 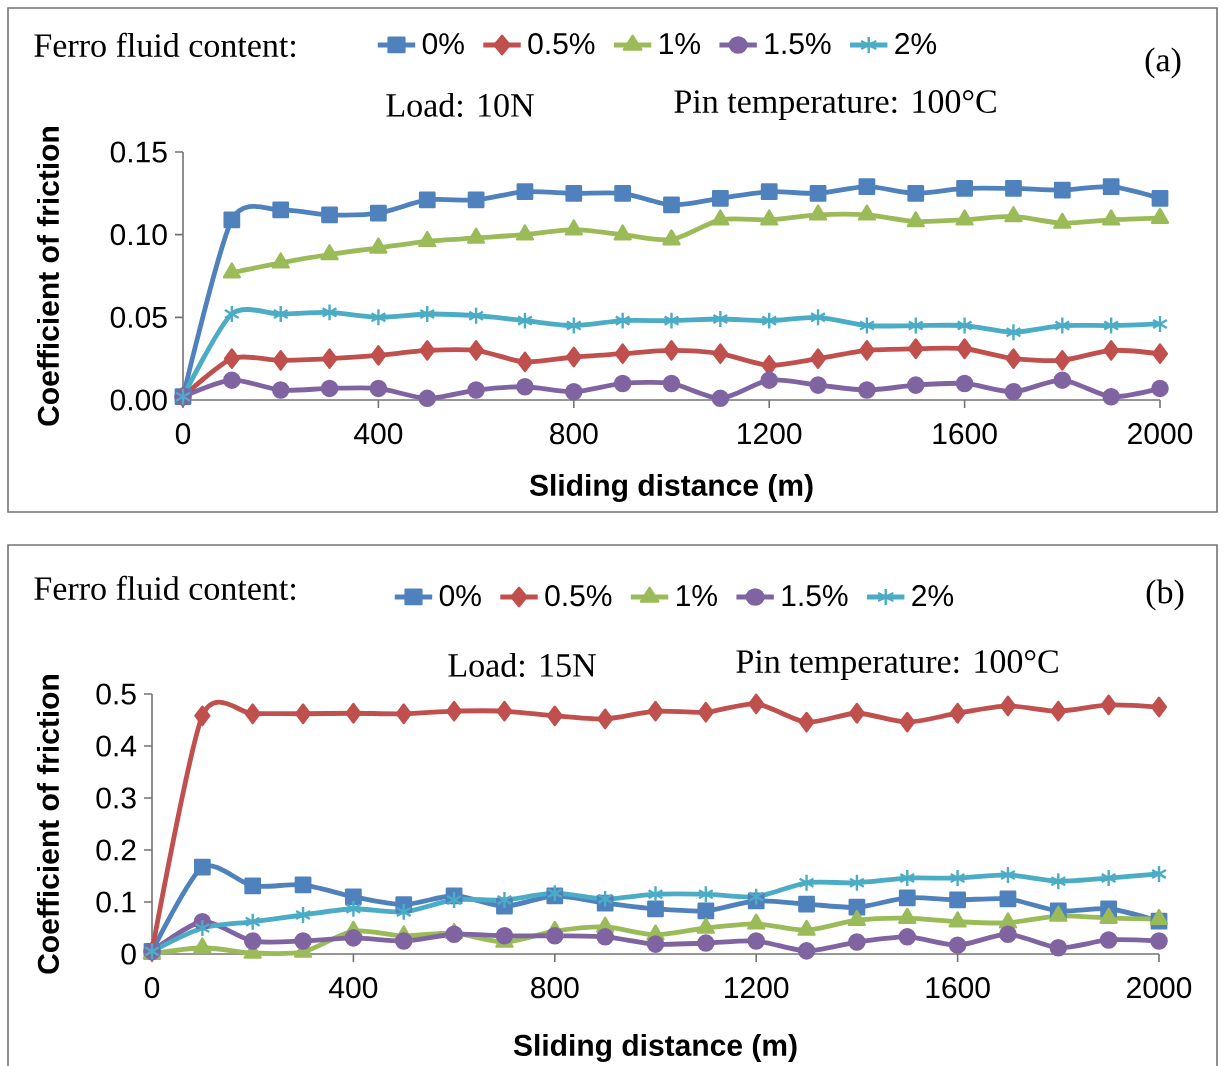 What do you see at coordinates (522, 665) in the screenshot?
I see `text: Load: 15N` at bounding box center [522, 665].